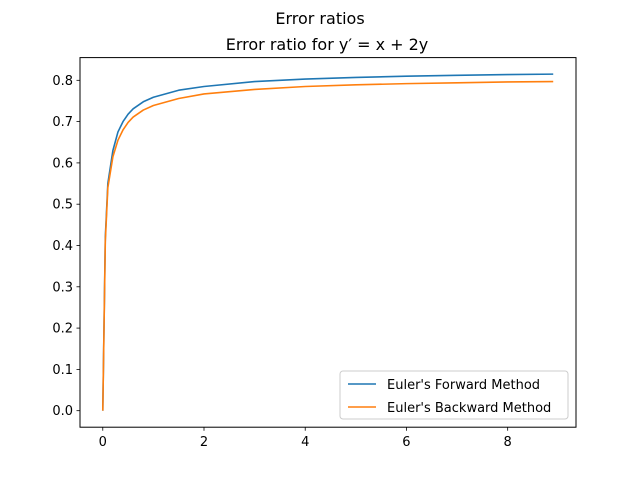 This screenshot has height=480, width=640. What do you see at coordinates (62, 329) in the screenshot?
I see `y-tick-label-2: 0.2` at bounding box center [62, 329].